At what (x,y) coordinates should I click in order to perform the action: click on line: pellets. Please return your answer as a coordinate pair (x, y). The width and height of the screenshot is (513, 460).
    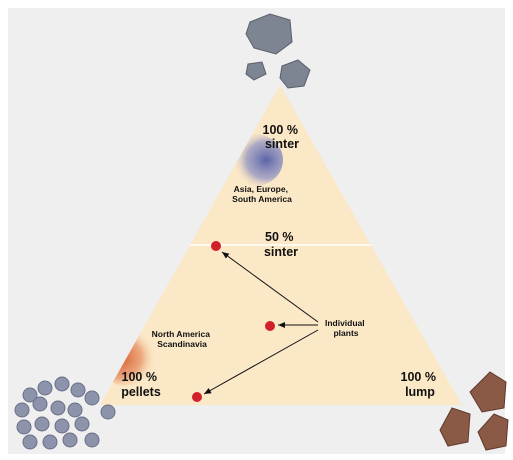
    Looking at the image, I should click on (141, 392).